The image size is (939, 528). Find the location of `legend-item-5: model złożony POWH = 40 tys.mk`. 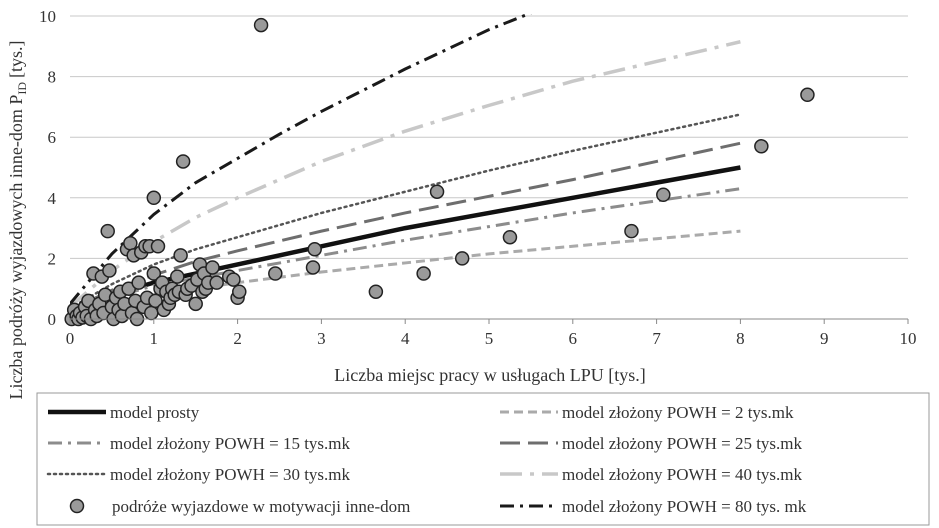

legend-item-5: model złożony POWH = 40 tys.mk is located at coordinates (651, 474).